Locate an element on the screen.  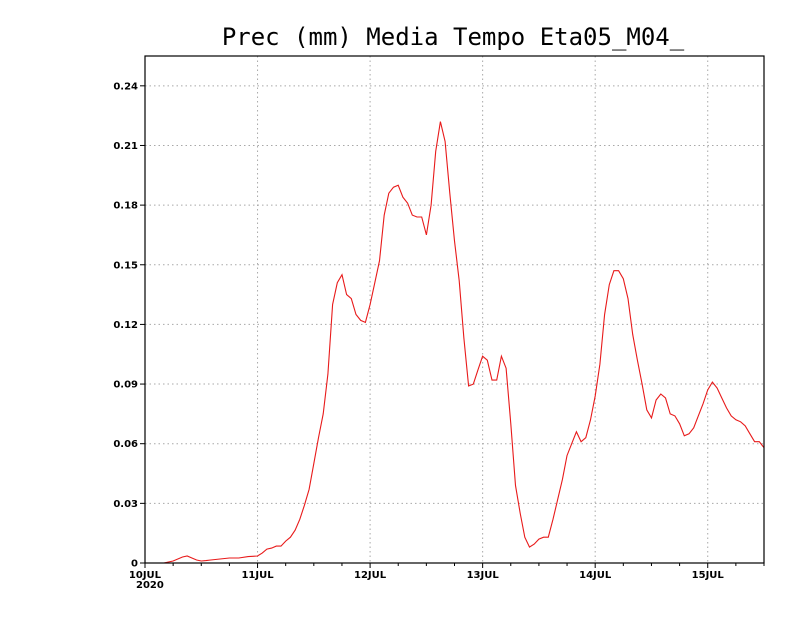
x-tick-label: 12JUL is located at coordinates (370, 575).